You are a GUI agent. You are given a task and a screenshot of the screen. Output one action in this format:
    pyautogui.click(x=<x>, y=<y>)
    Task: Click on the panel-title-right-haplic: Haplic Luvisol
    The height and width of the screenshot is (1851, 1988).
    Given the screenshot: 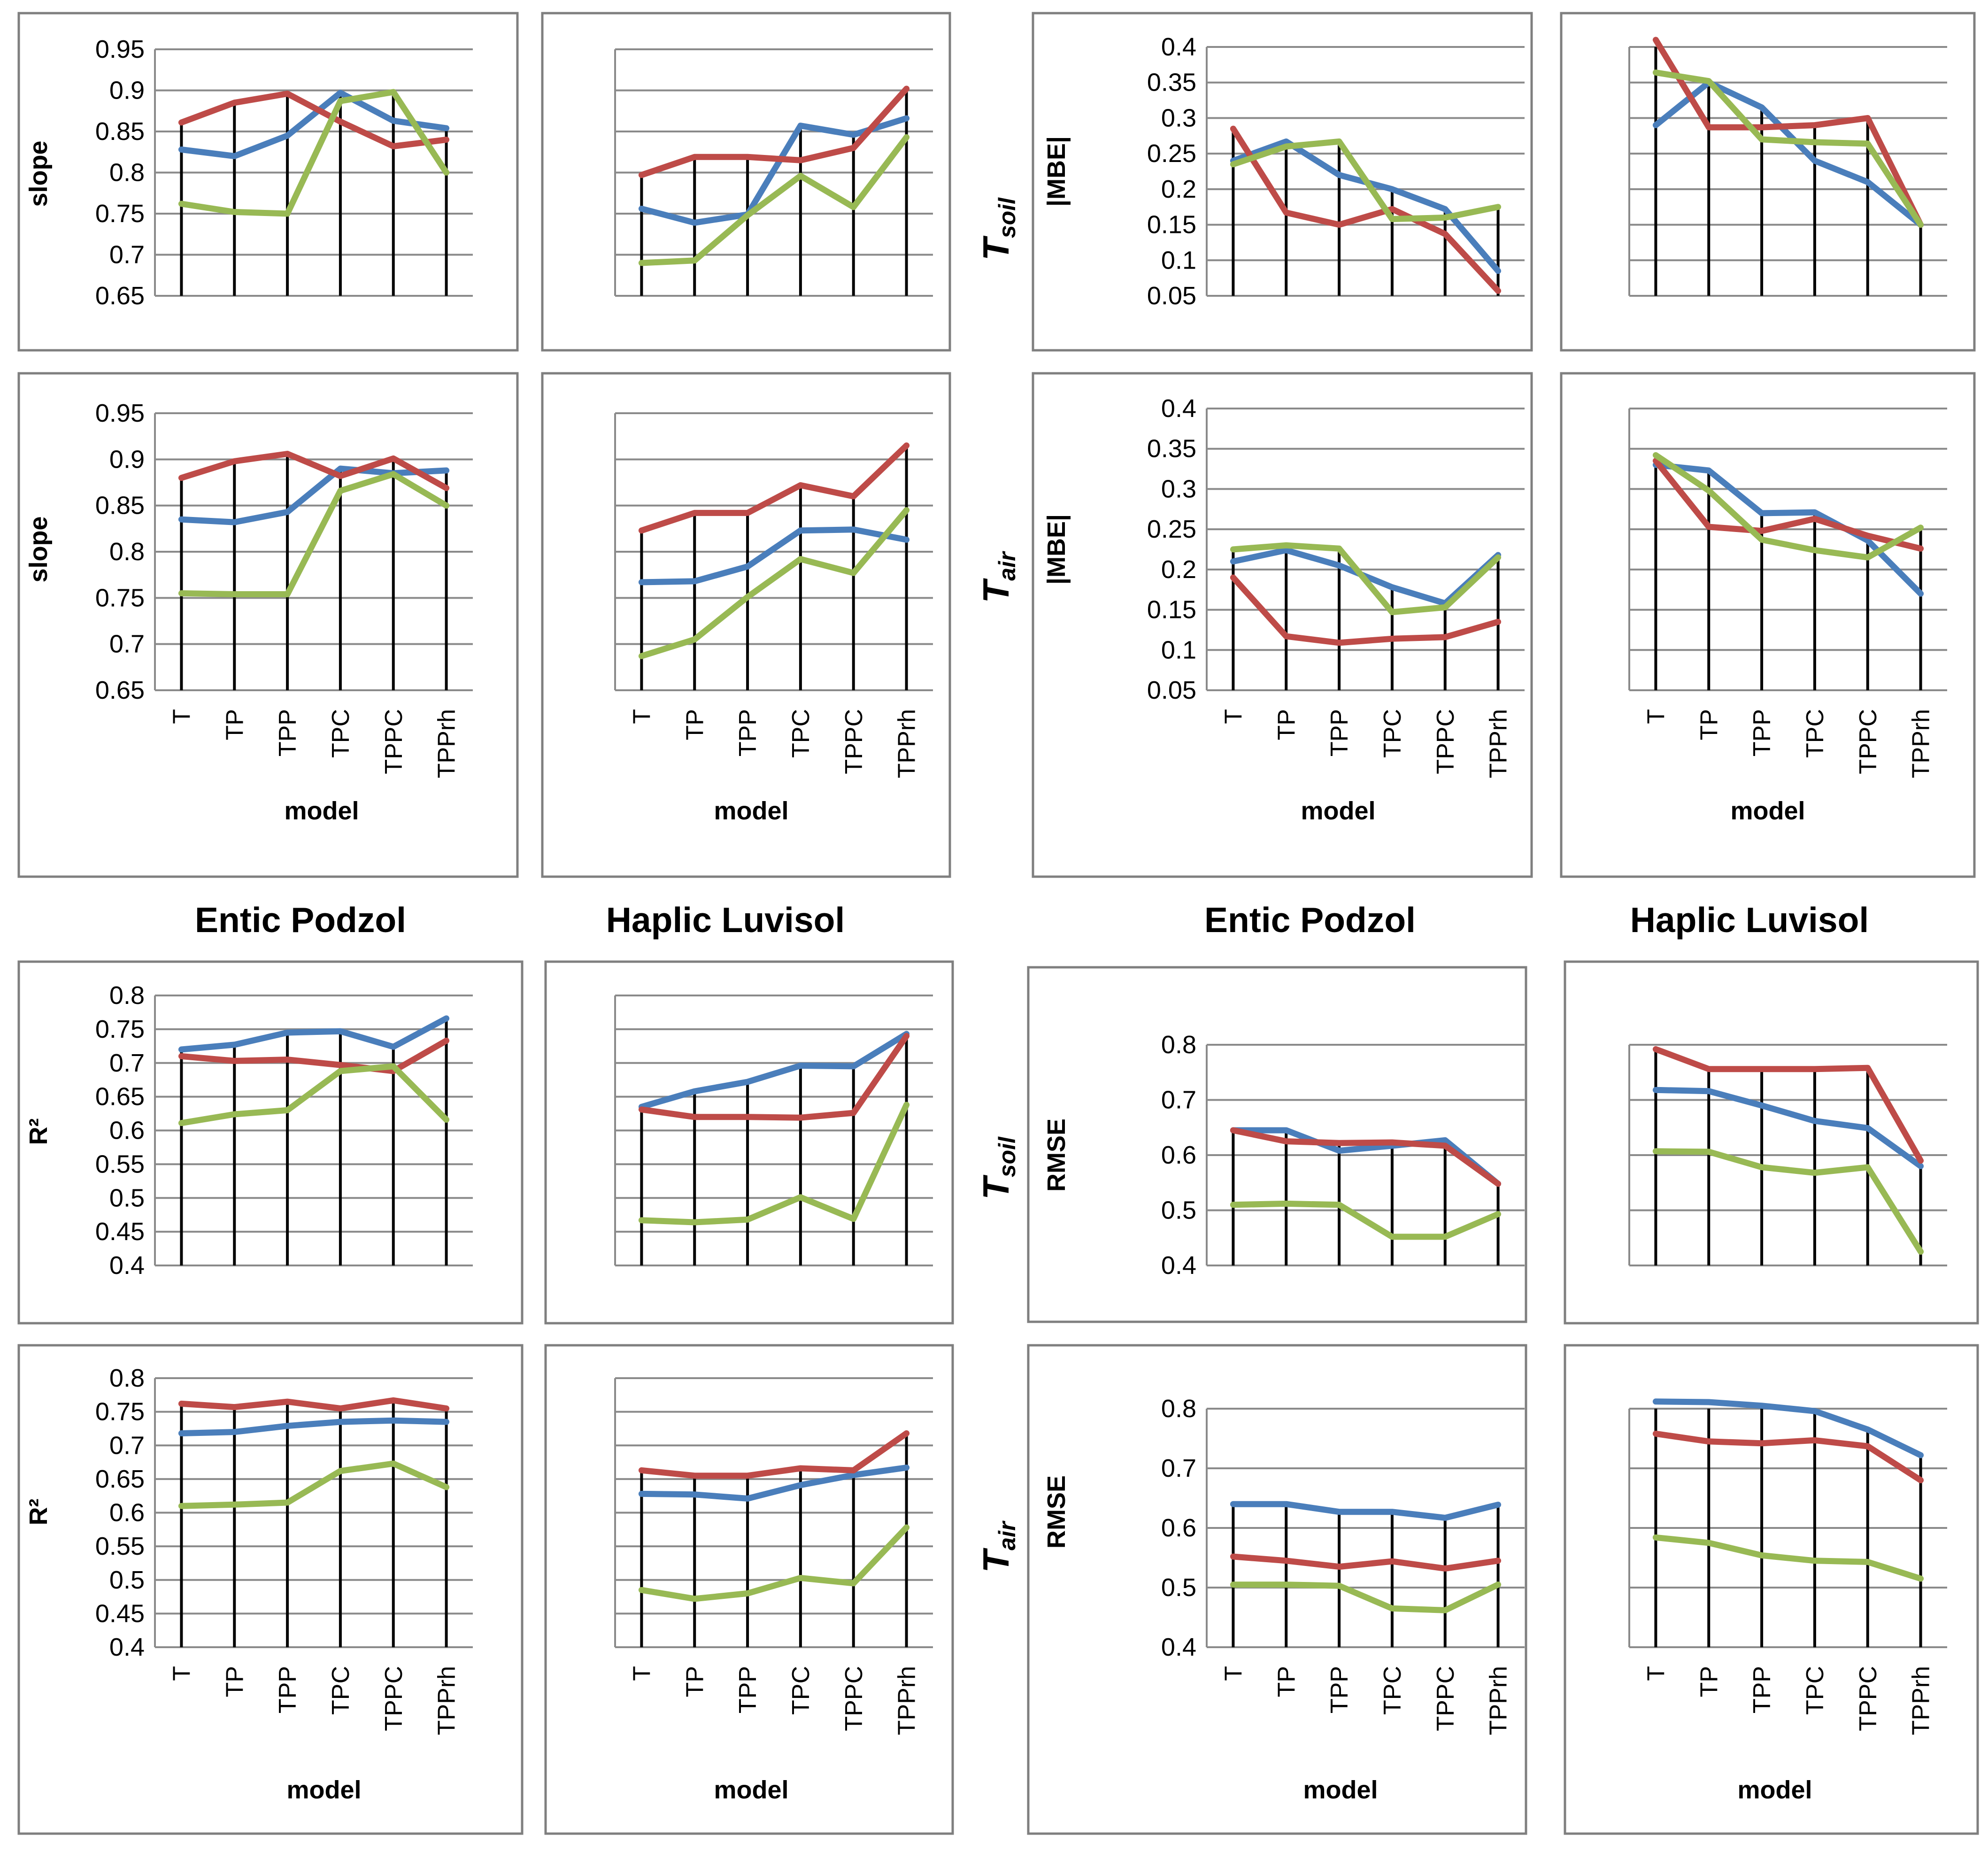 What is the action you would take?
    pyautogui.click(x=1749, y=920)
    